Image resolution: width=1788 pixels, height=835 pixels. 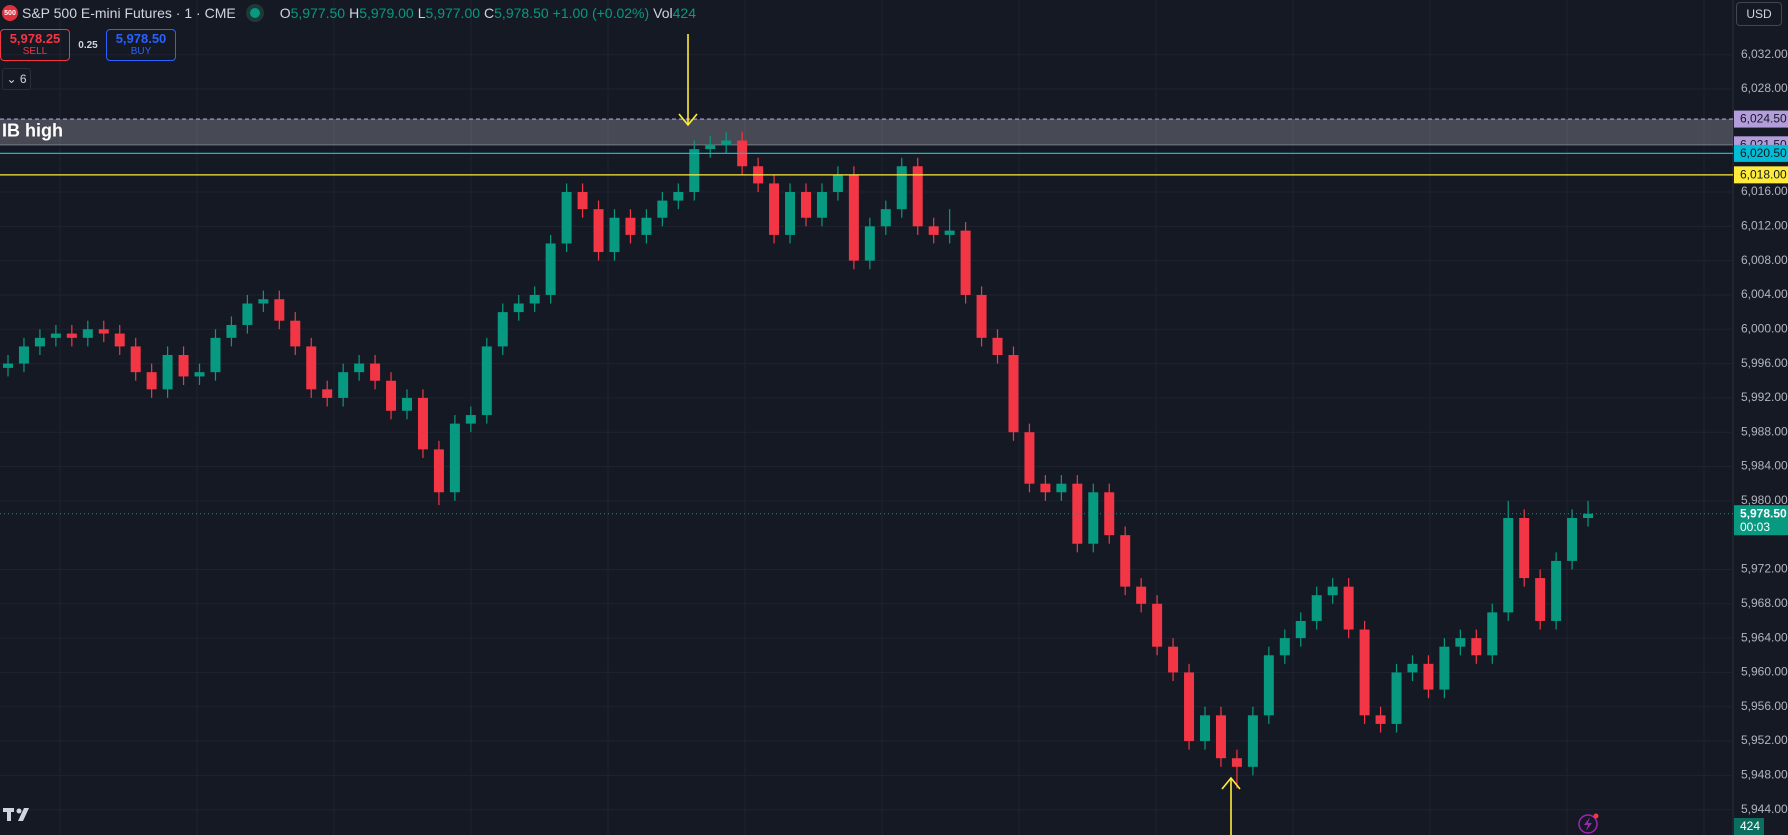 I want to click on buy-label: BUY, so click(x=141, y=51).